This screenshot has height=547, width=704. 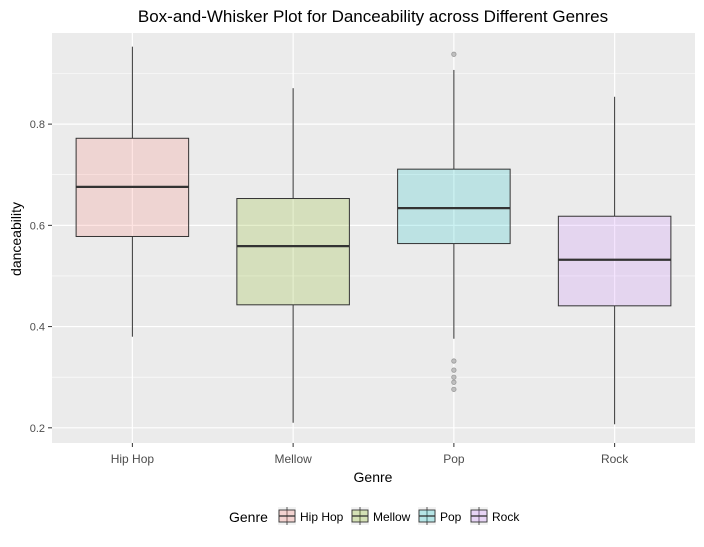 What do you see at coordinates (373, 477) in the screenshot?
I see `x-axis-label: Genre` at bounding box center [373, 477].